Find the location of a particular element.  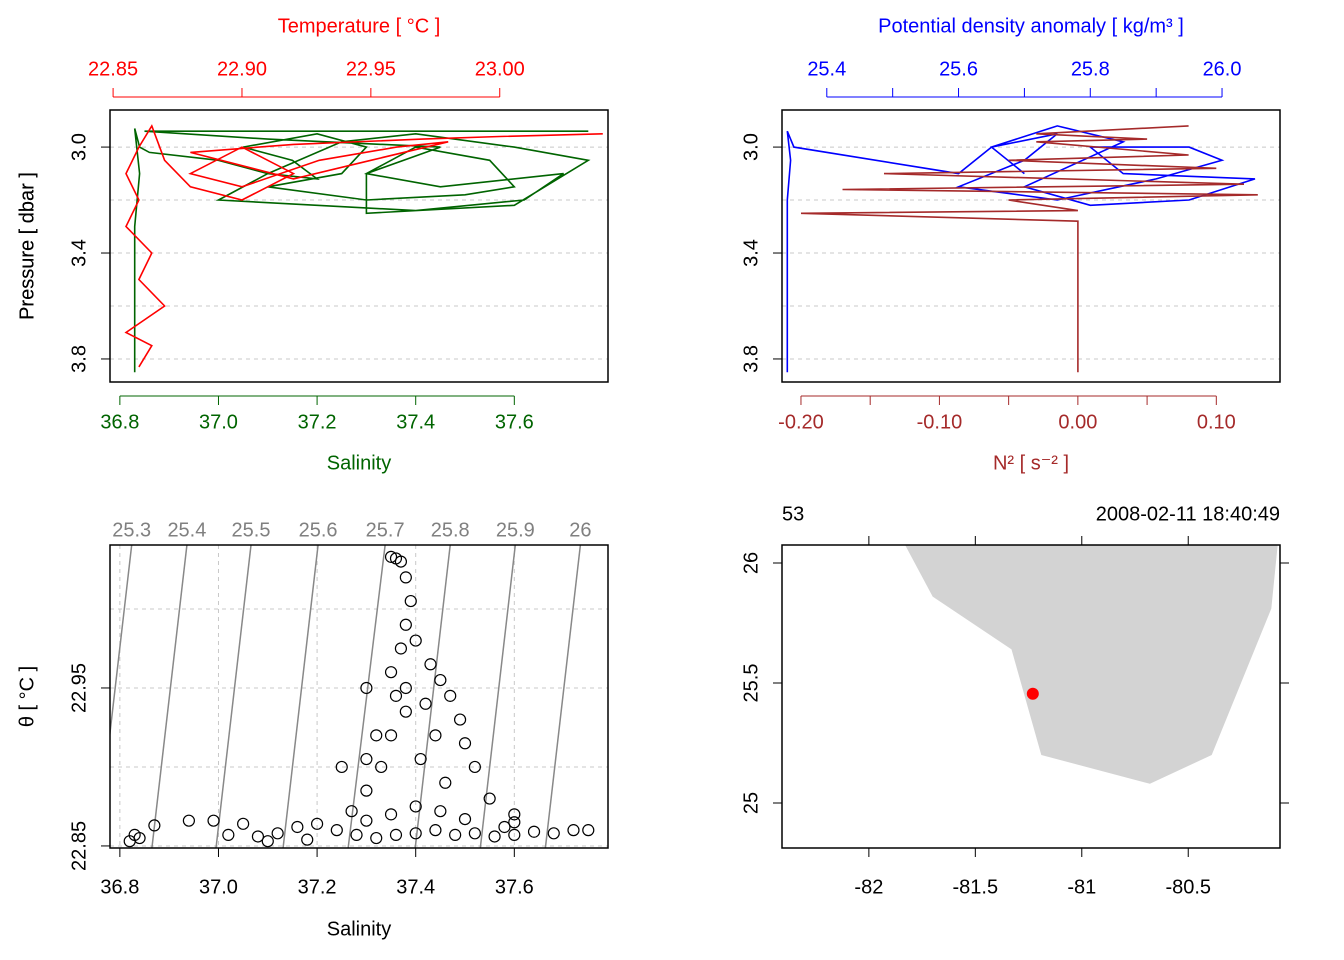

x-tick-label: 25.8 is located at coordinates (1090, 69).